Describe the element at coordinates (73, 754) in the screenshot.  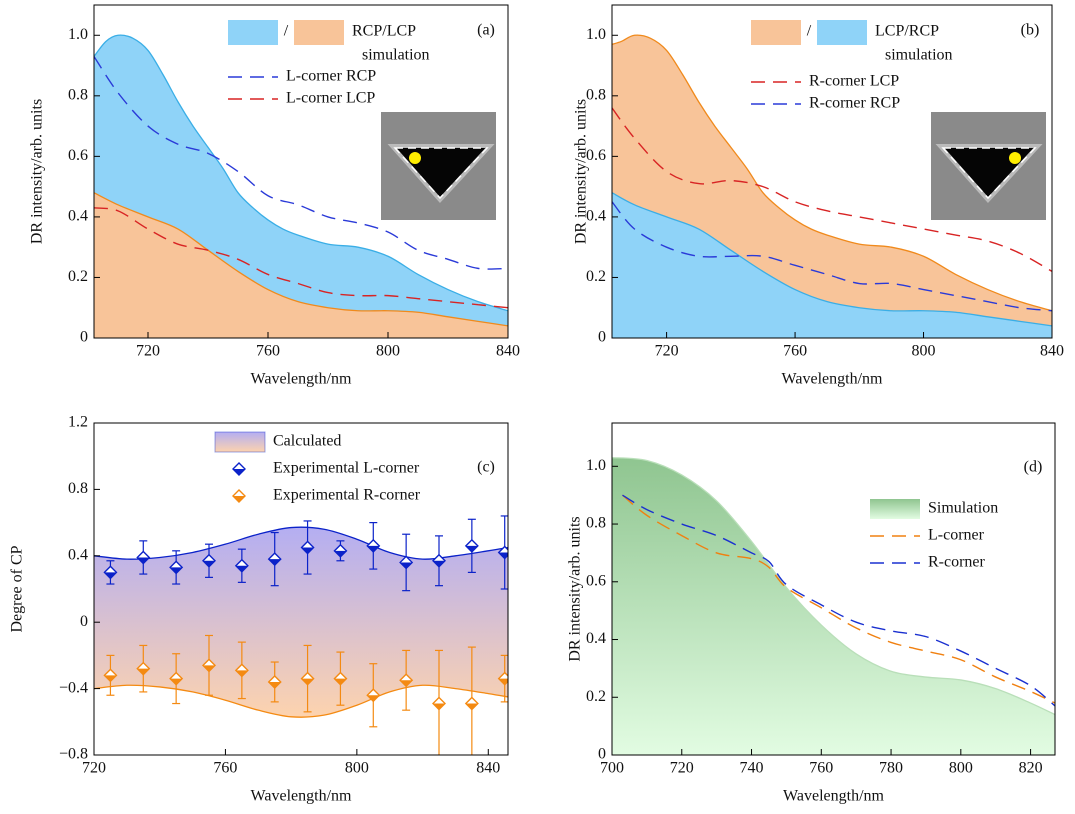
I see `y-tick-label: −0.8` at that location.